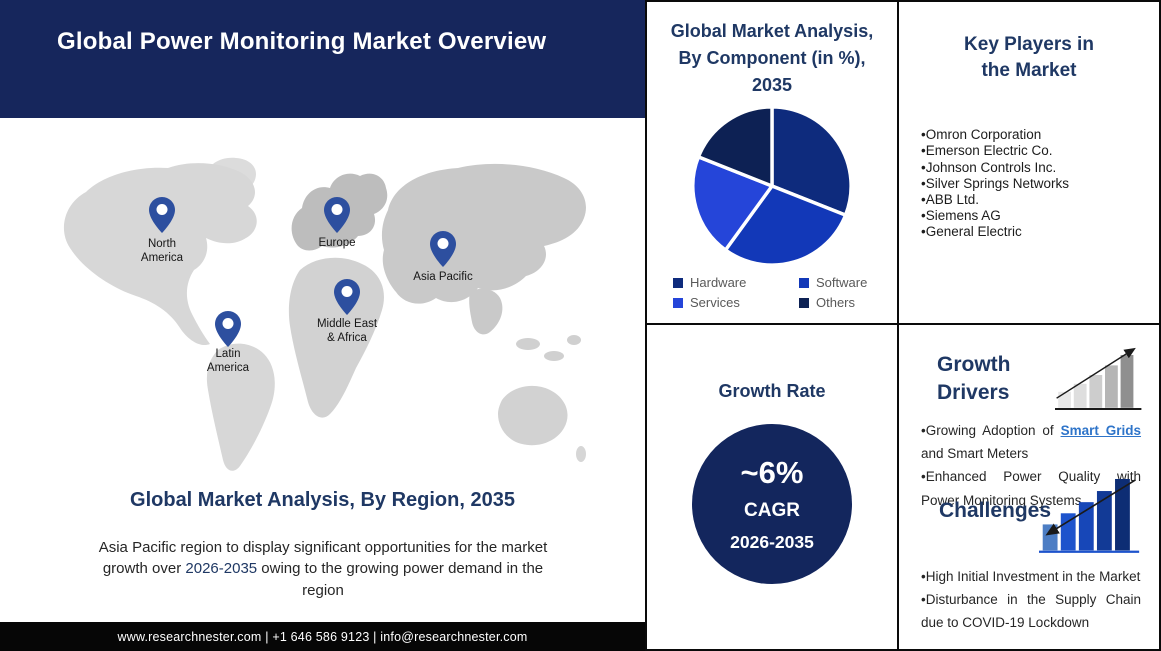  I want to click on key-players-heading: Key Players in the Market, so click(1029, 57).